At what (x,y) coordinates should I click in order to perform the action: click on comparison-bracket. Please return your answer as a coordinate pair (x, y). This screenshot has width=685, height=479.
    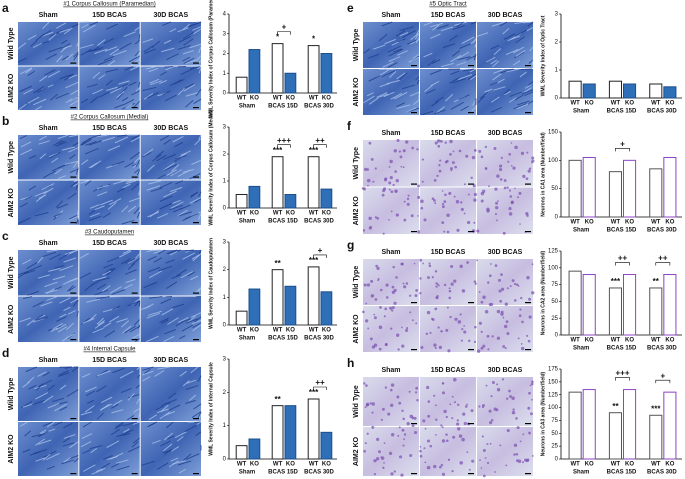
    Looking at the image, I should click on (622, 264).